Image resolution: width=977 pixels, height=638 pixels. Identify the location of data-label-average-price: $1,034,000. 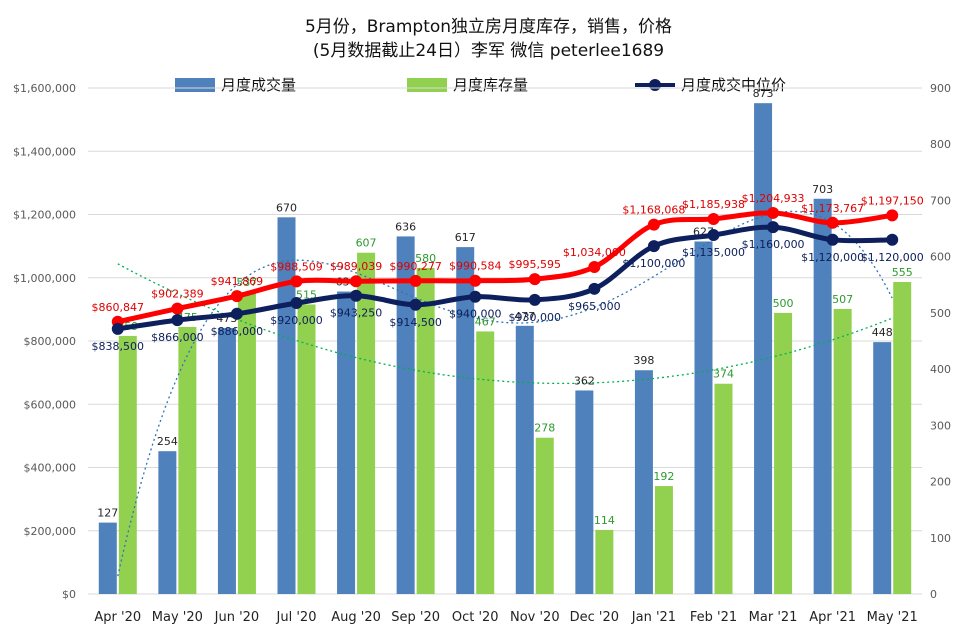
(594, 252).